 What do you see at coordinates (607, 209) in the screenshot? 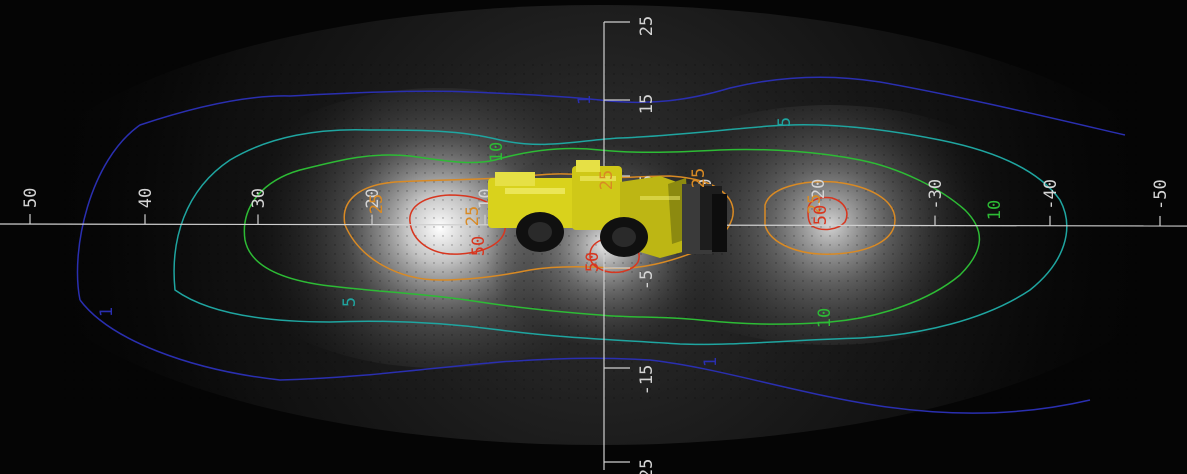
I see `loader-icon` at bounding box center [607, 209].